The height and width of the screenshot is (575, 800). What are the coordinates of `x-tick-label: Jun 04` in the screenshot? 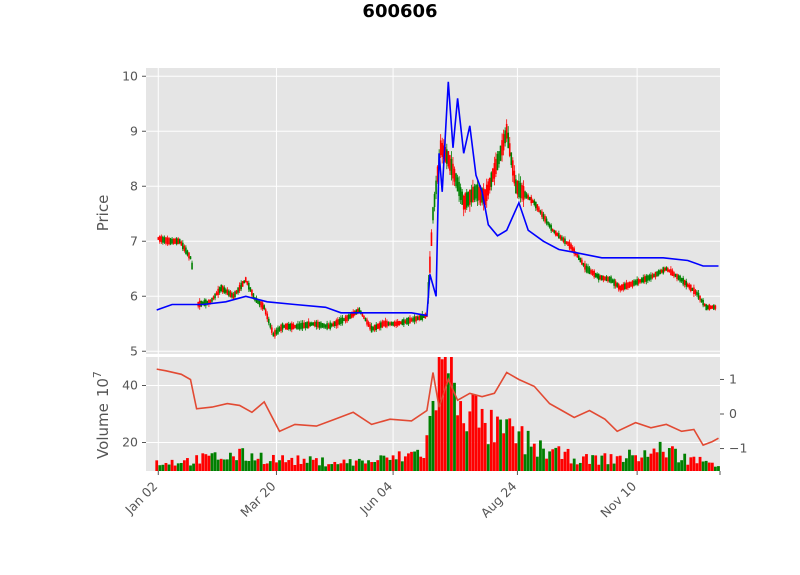 It's located at (375, 497).